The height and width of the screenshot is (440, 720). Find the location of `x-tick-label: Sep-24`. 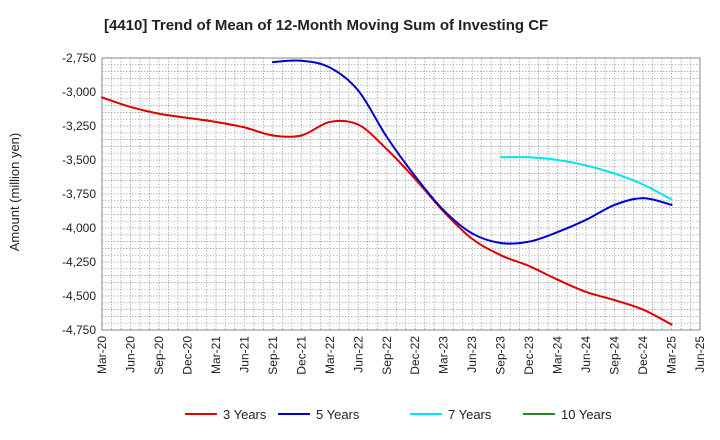

x-tick-label: Sep-24 is located at coordinates (615, 355).